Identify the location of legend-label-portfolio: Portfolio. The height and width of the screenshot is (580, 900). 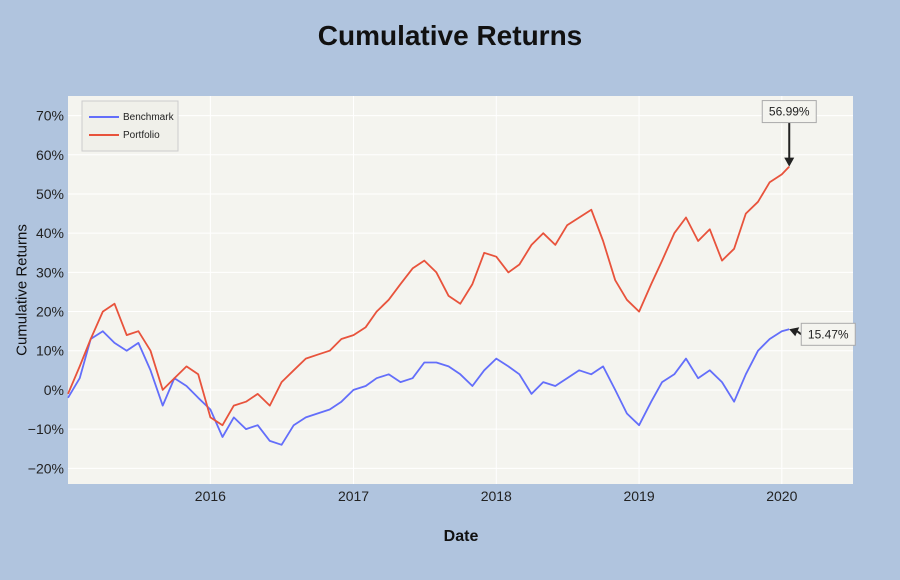
(141, 135).